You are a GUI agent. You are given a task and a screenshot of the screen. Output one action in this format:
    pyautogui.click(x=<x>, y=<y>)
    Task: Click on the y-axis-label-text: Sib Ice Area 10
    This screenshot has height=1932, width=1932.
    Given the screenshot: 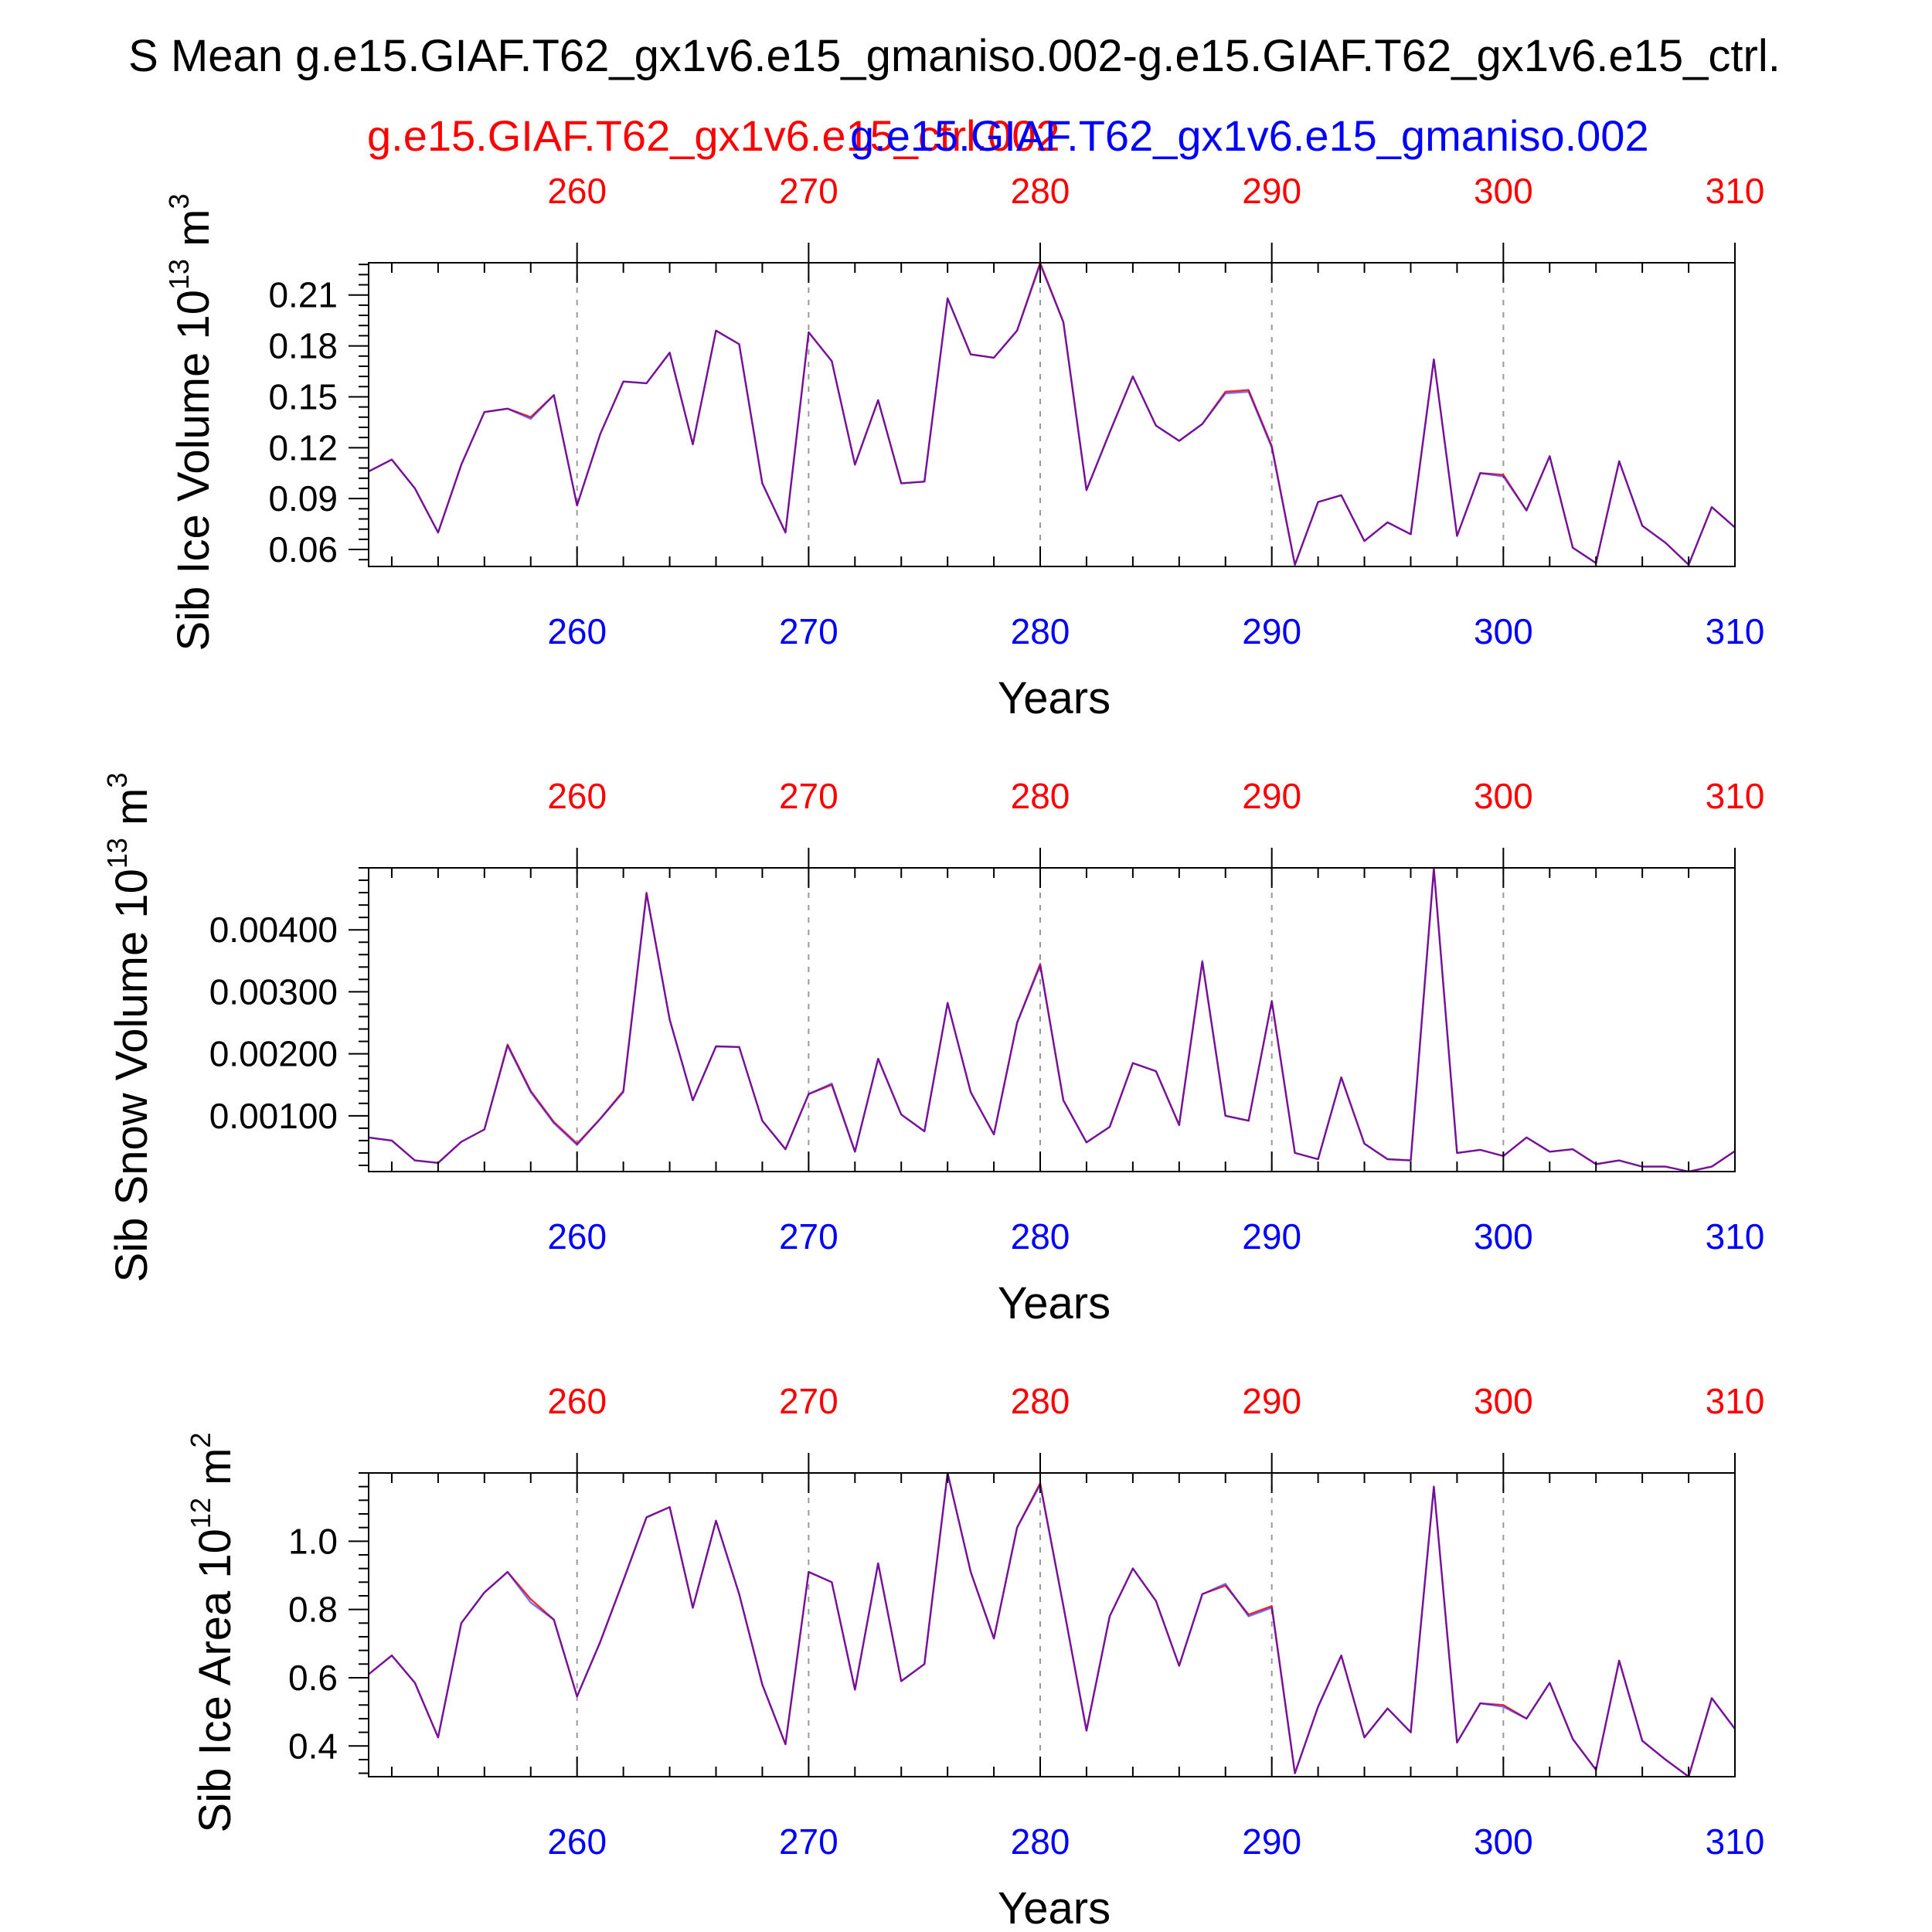 What is the action you would take?
    pyautogui.click(x=215, y=1681)
    